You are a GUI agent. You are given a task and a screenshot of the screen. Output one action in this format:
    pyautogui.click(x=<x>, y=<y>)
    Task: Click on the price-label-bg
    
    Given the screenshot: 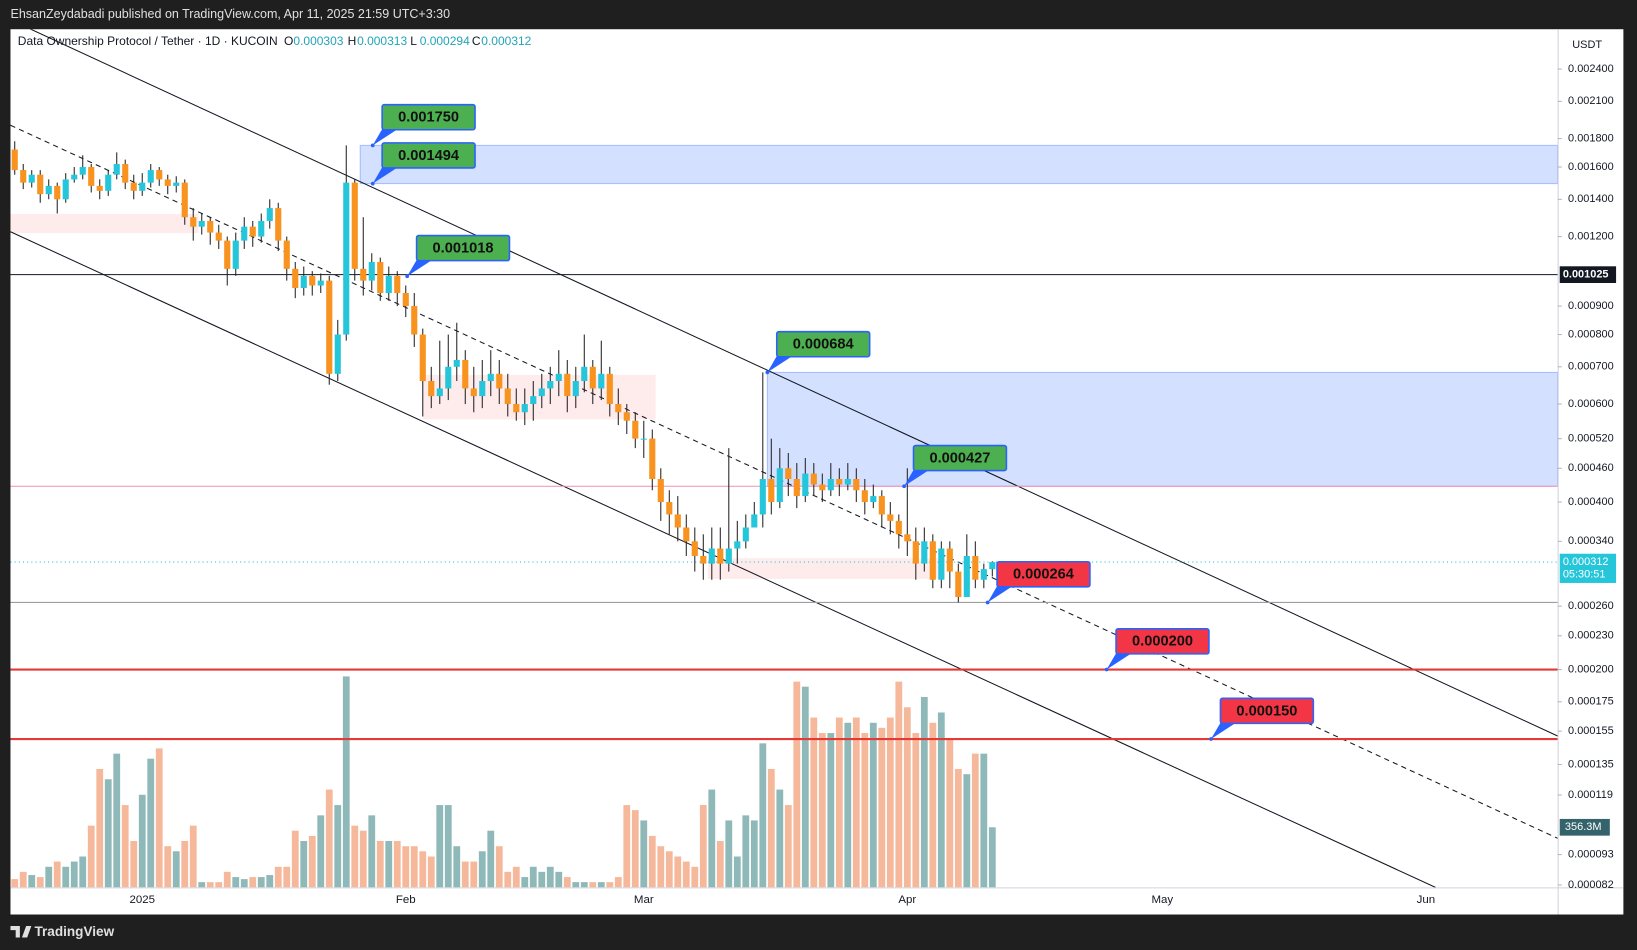 What is the action you would take?
    pyautogui.click(x=1588, y=568)
    